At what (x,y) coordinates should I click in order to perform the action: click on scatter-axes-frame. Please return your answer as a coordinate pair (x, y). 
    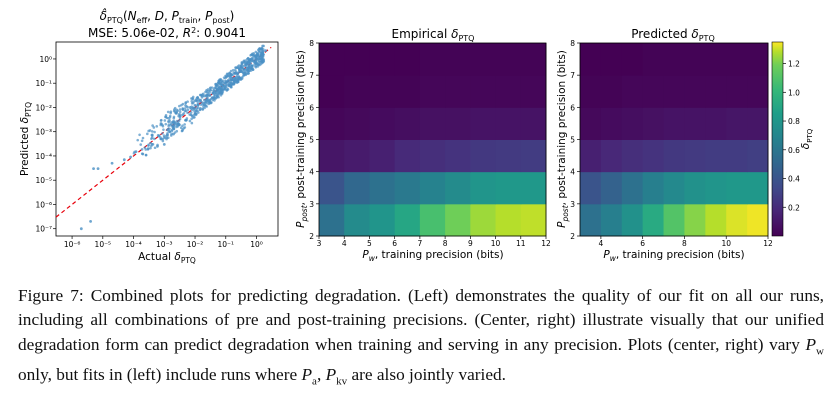
    Looking at the image, I should click on (167, 139).